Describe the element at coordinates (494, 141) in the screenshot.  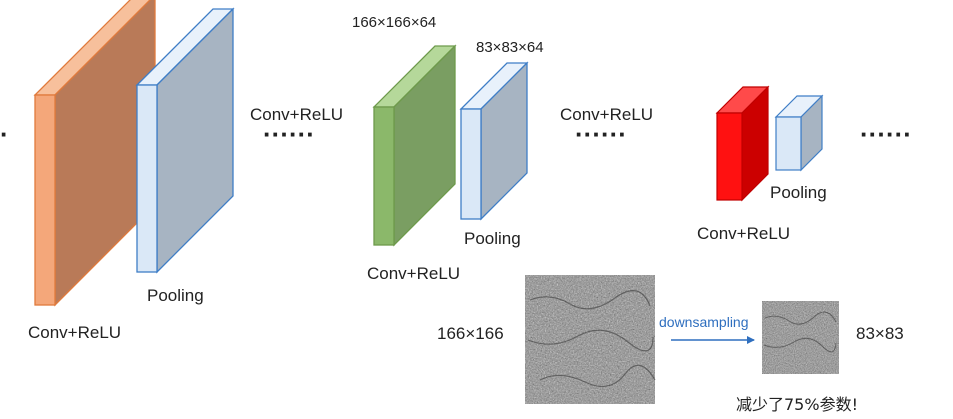
I see `pool2-block` at that location.